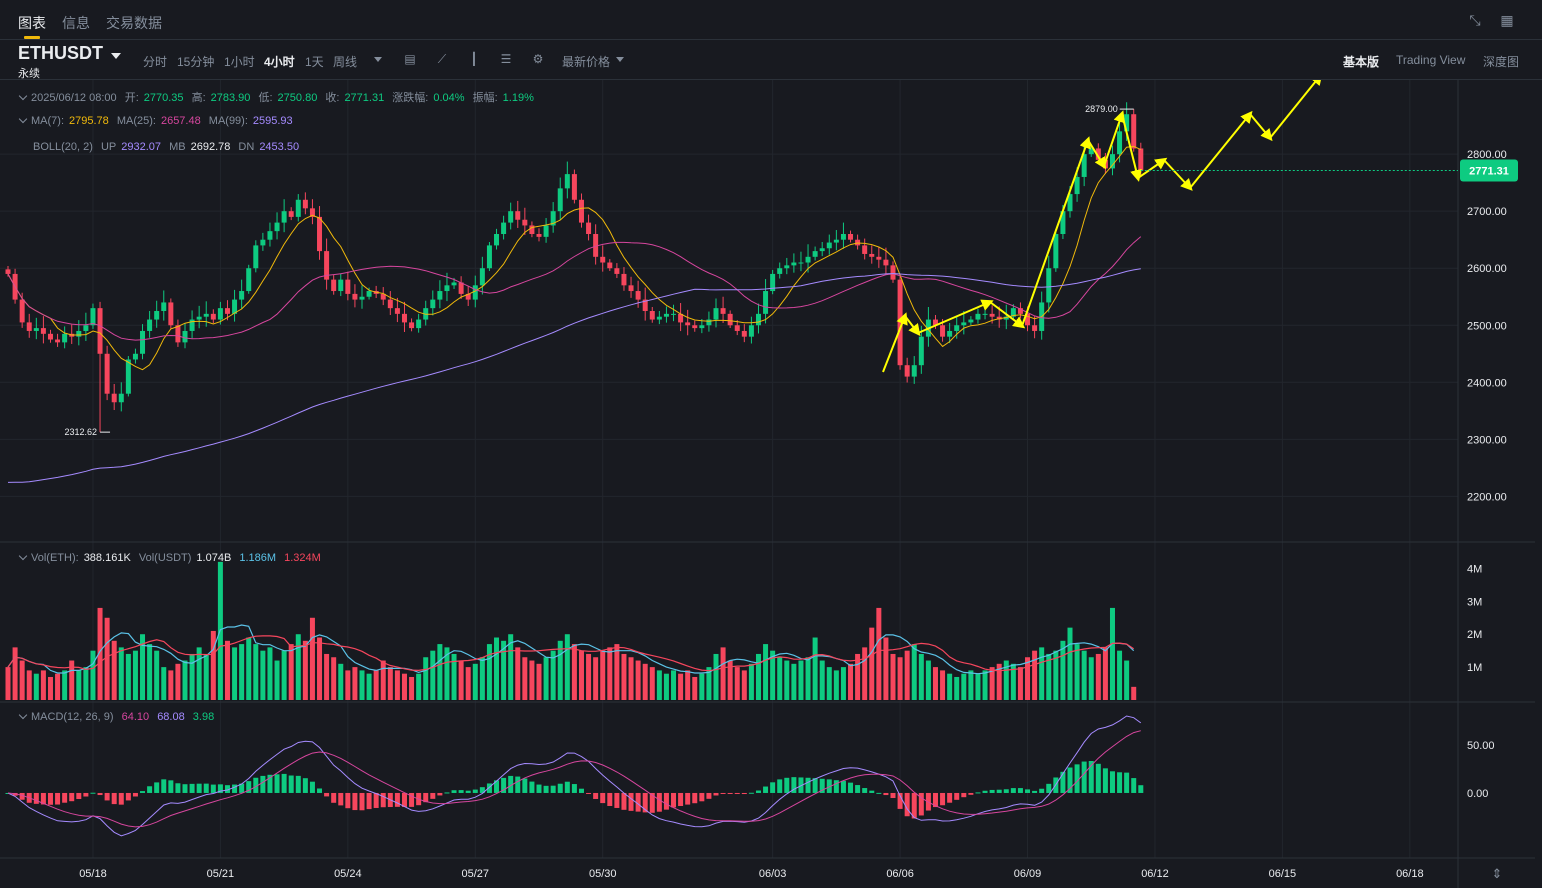  I want to click on more-intervals-icon, so click(378, 59).